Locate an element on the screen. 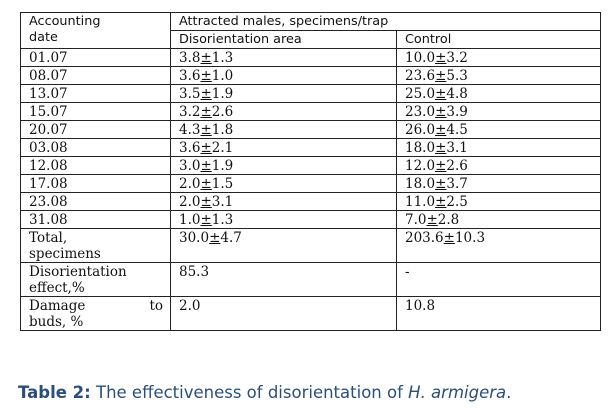 This screenshot has width=616, height=420. cell-disorientation-mean: 3.5 is located at coordinates (190, 94).